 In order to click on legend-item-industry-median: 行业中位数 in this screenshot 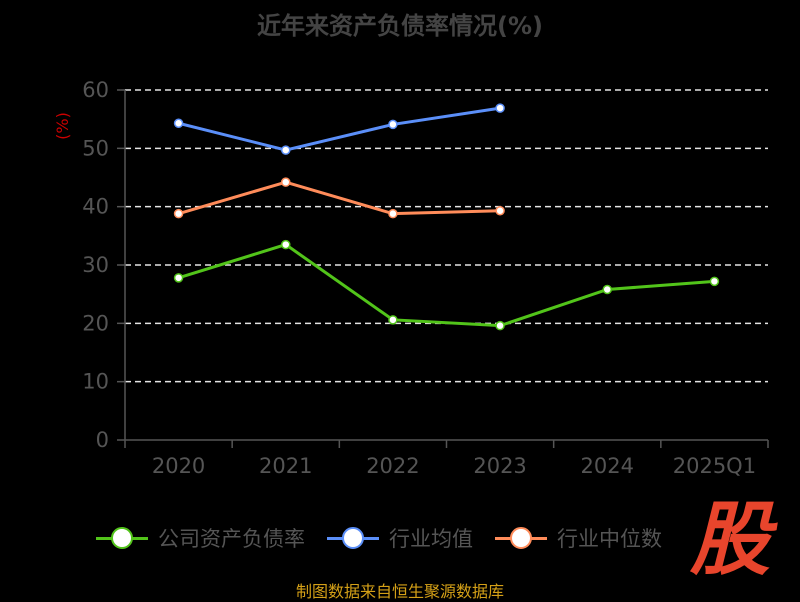, I will do `click(578, 538)`.